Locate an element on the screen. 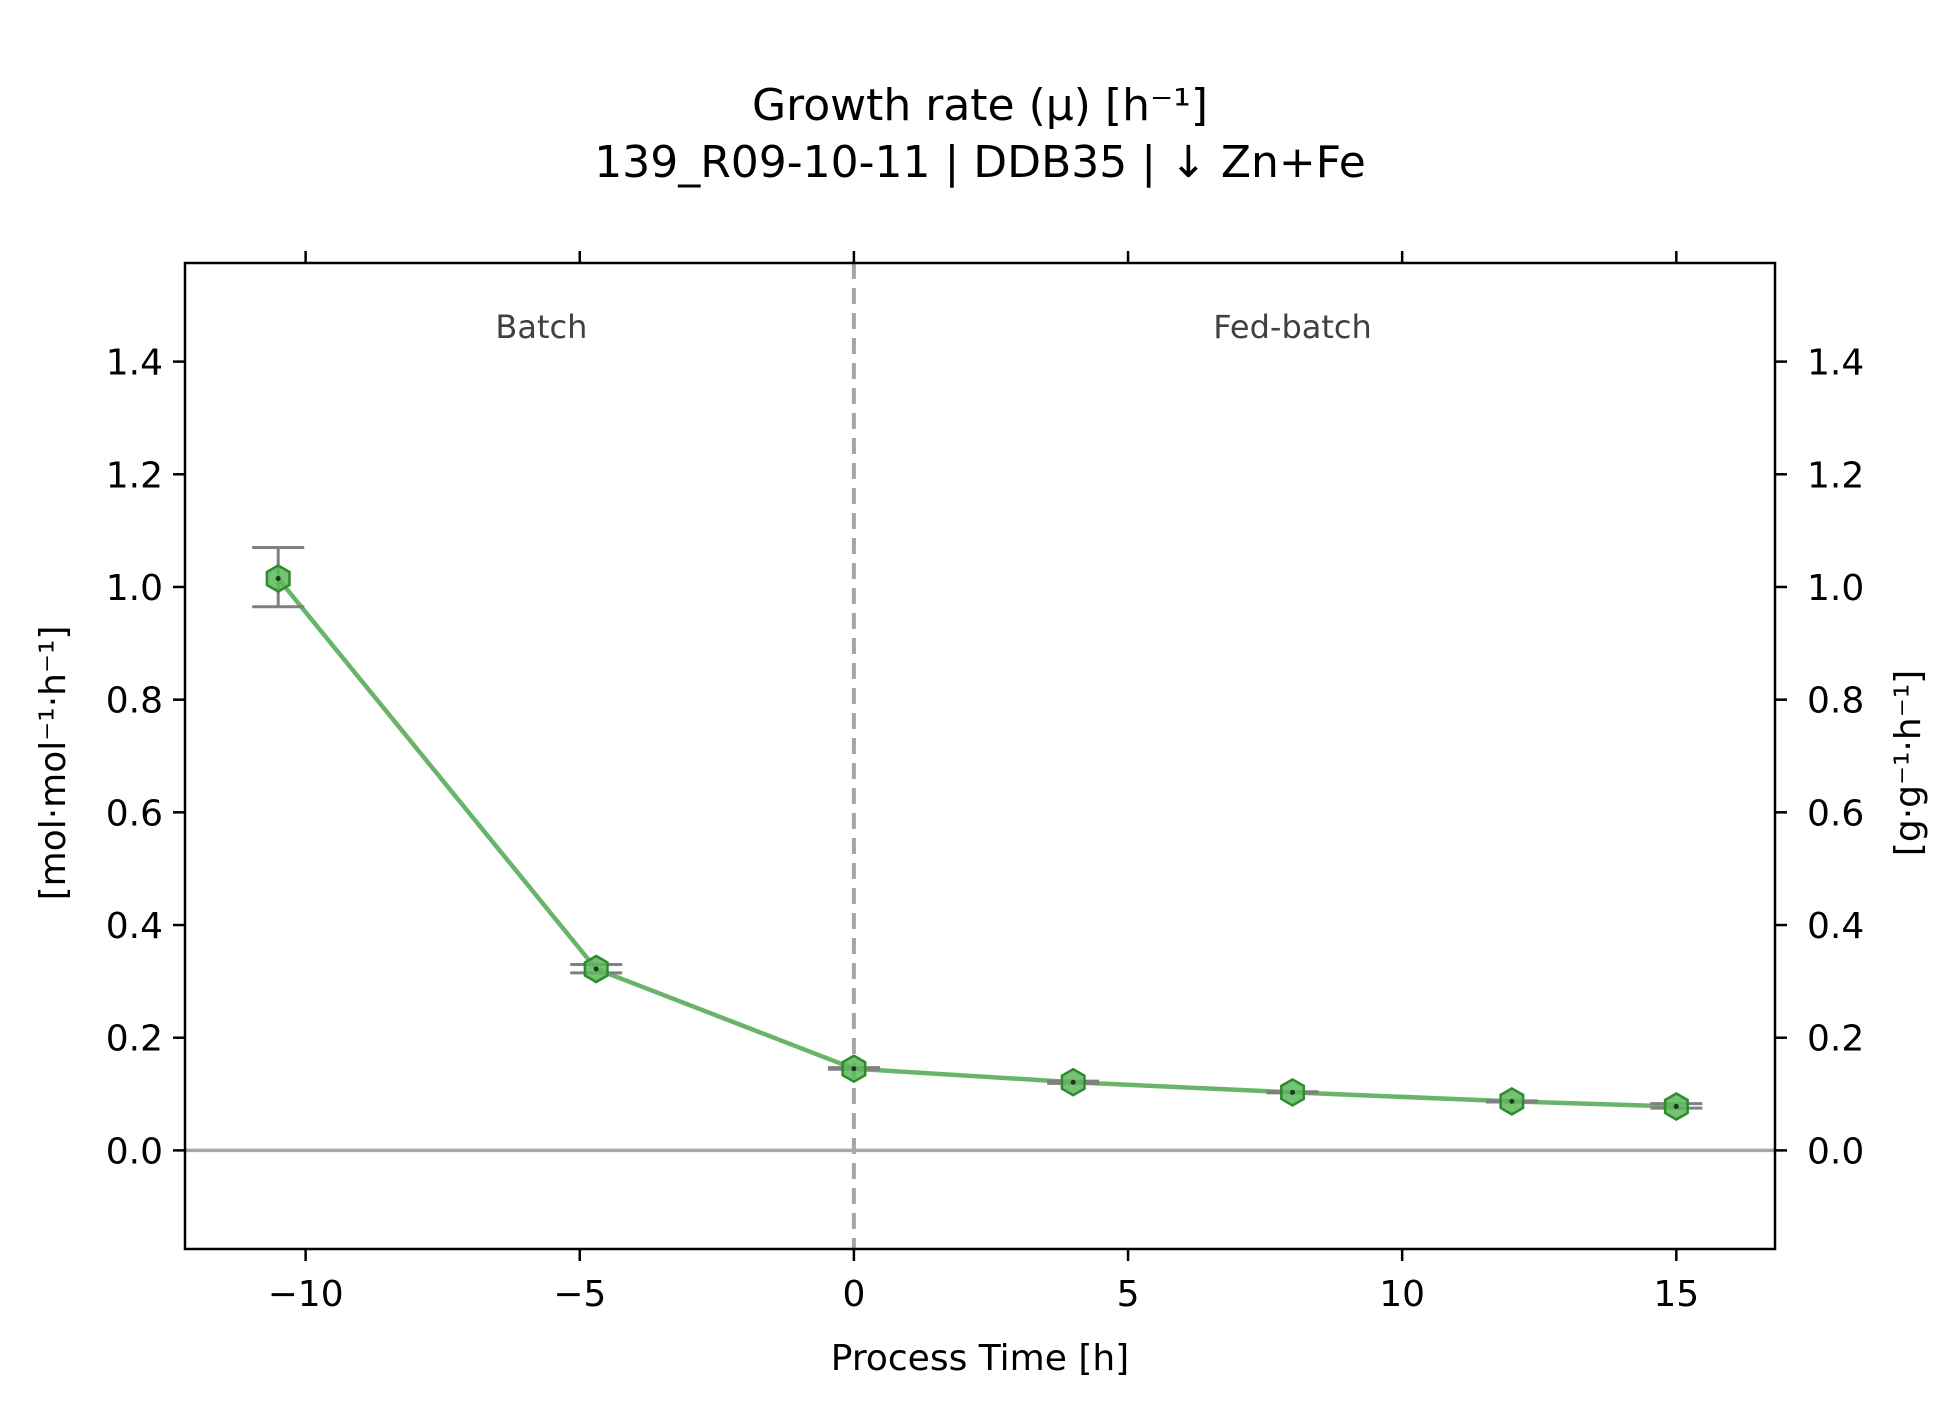  y-tick-label-right: 1.2 is located at coordinates (1835, 475).